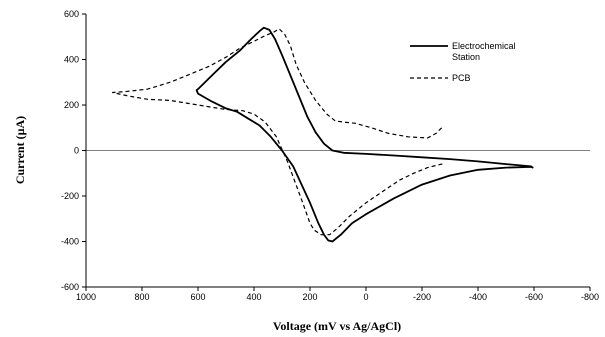 This screenshot has width=605, height=337. What do you see at coordinates (70, 196) in the screenshot?
I see `y-tick-label: -200` at bounding box center [70, 196].